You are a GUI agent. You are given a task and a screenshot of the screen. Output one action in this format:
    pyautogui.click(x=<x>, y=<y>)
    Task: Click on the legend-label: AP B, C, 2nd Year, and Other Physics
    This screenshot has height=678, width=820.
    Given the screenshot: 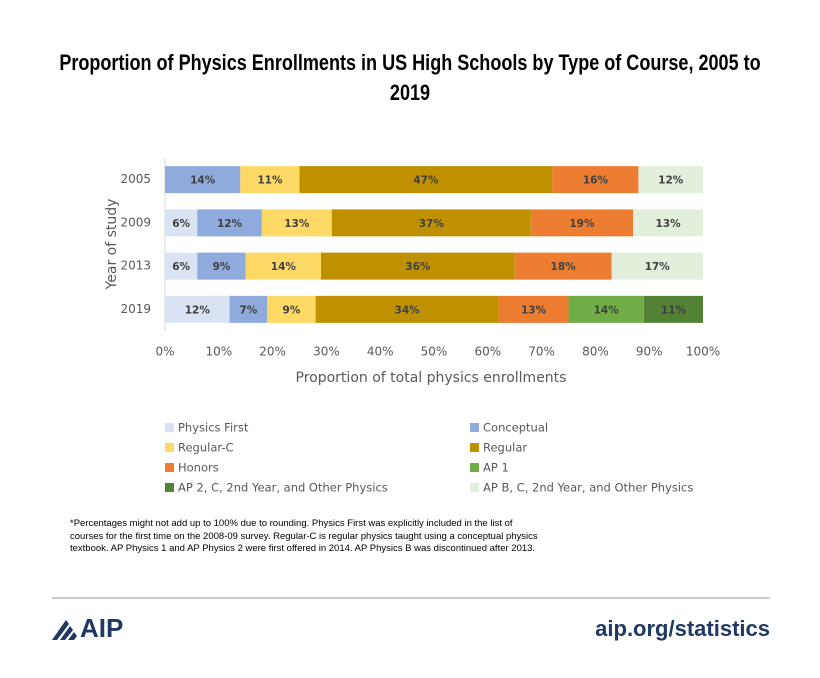 What is the action you would take?
    pyautogui.click(x=588, y=488)
    